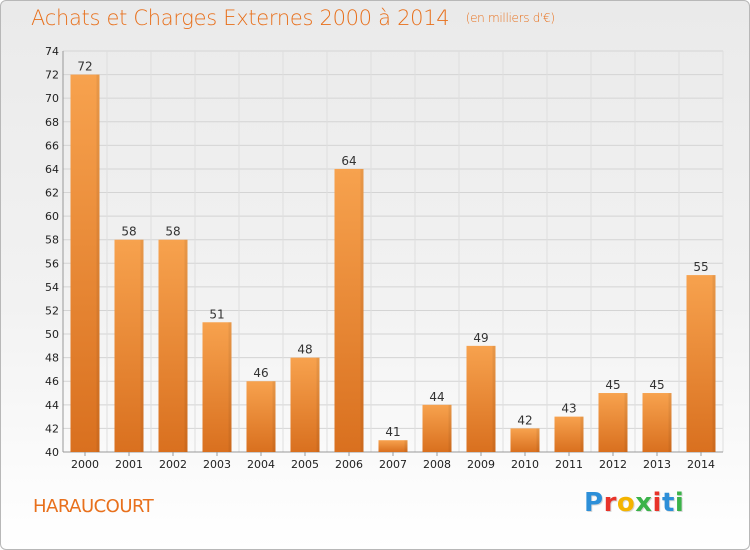  Describe the element at coordinates (613, 464) in the screenshot. I see `x-tick-label: 2012` at that location.